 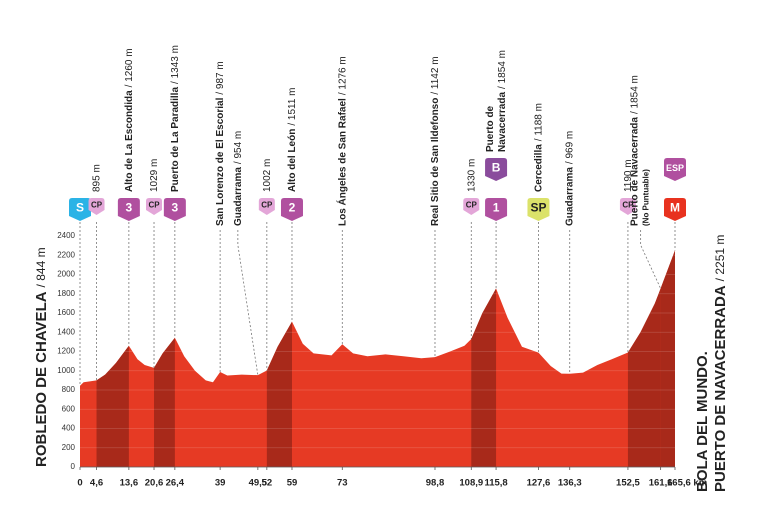 I want to click on waypoint-name: Alto del León, so click(x=292, y=160).